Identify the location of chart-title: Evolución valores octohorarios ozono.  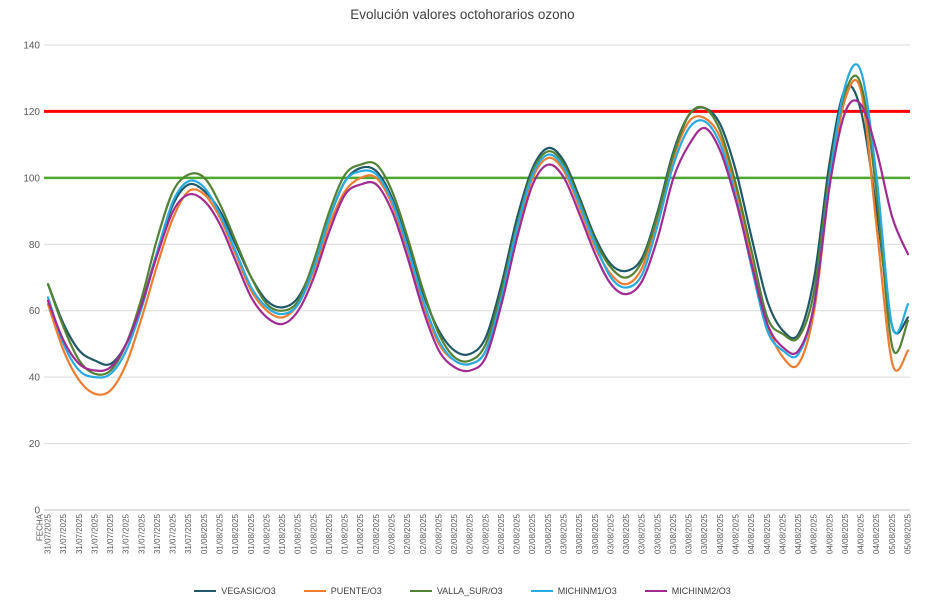
(462, 14).